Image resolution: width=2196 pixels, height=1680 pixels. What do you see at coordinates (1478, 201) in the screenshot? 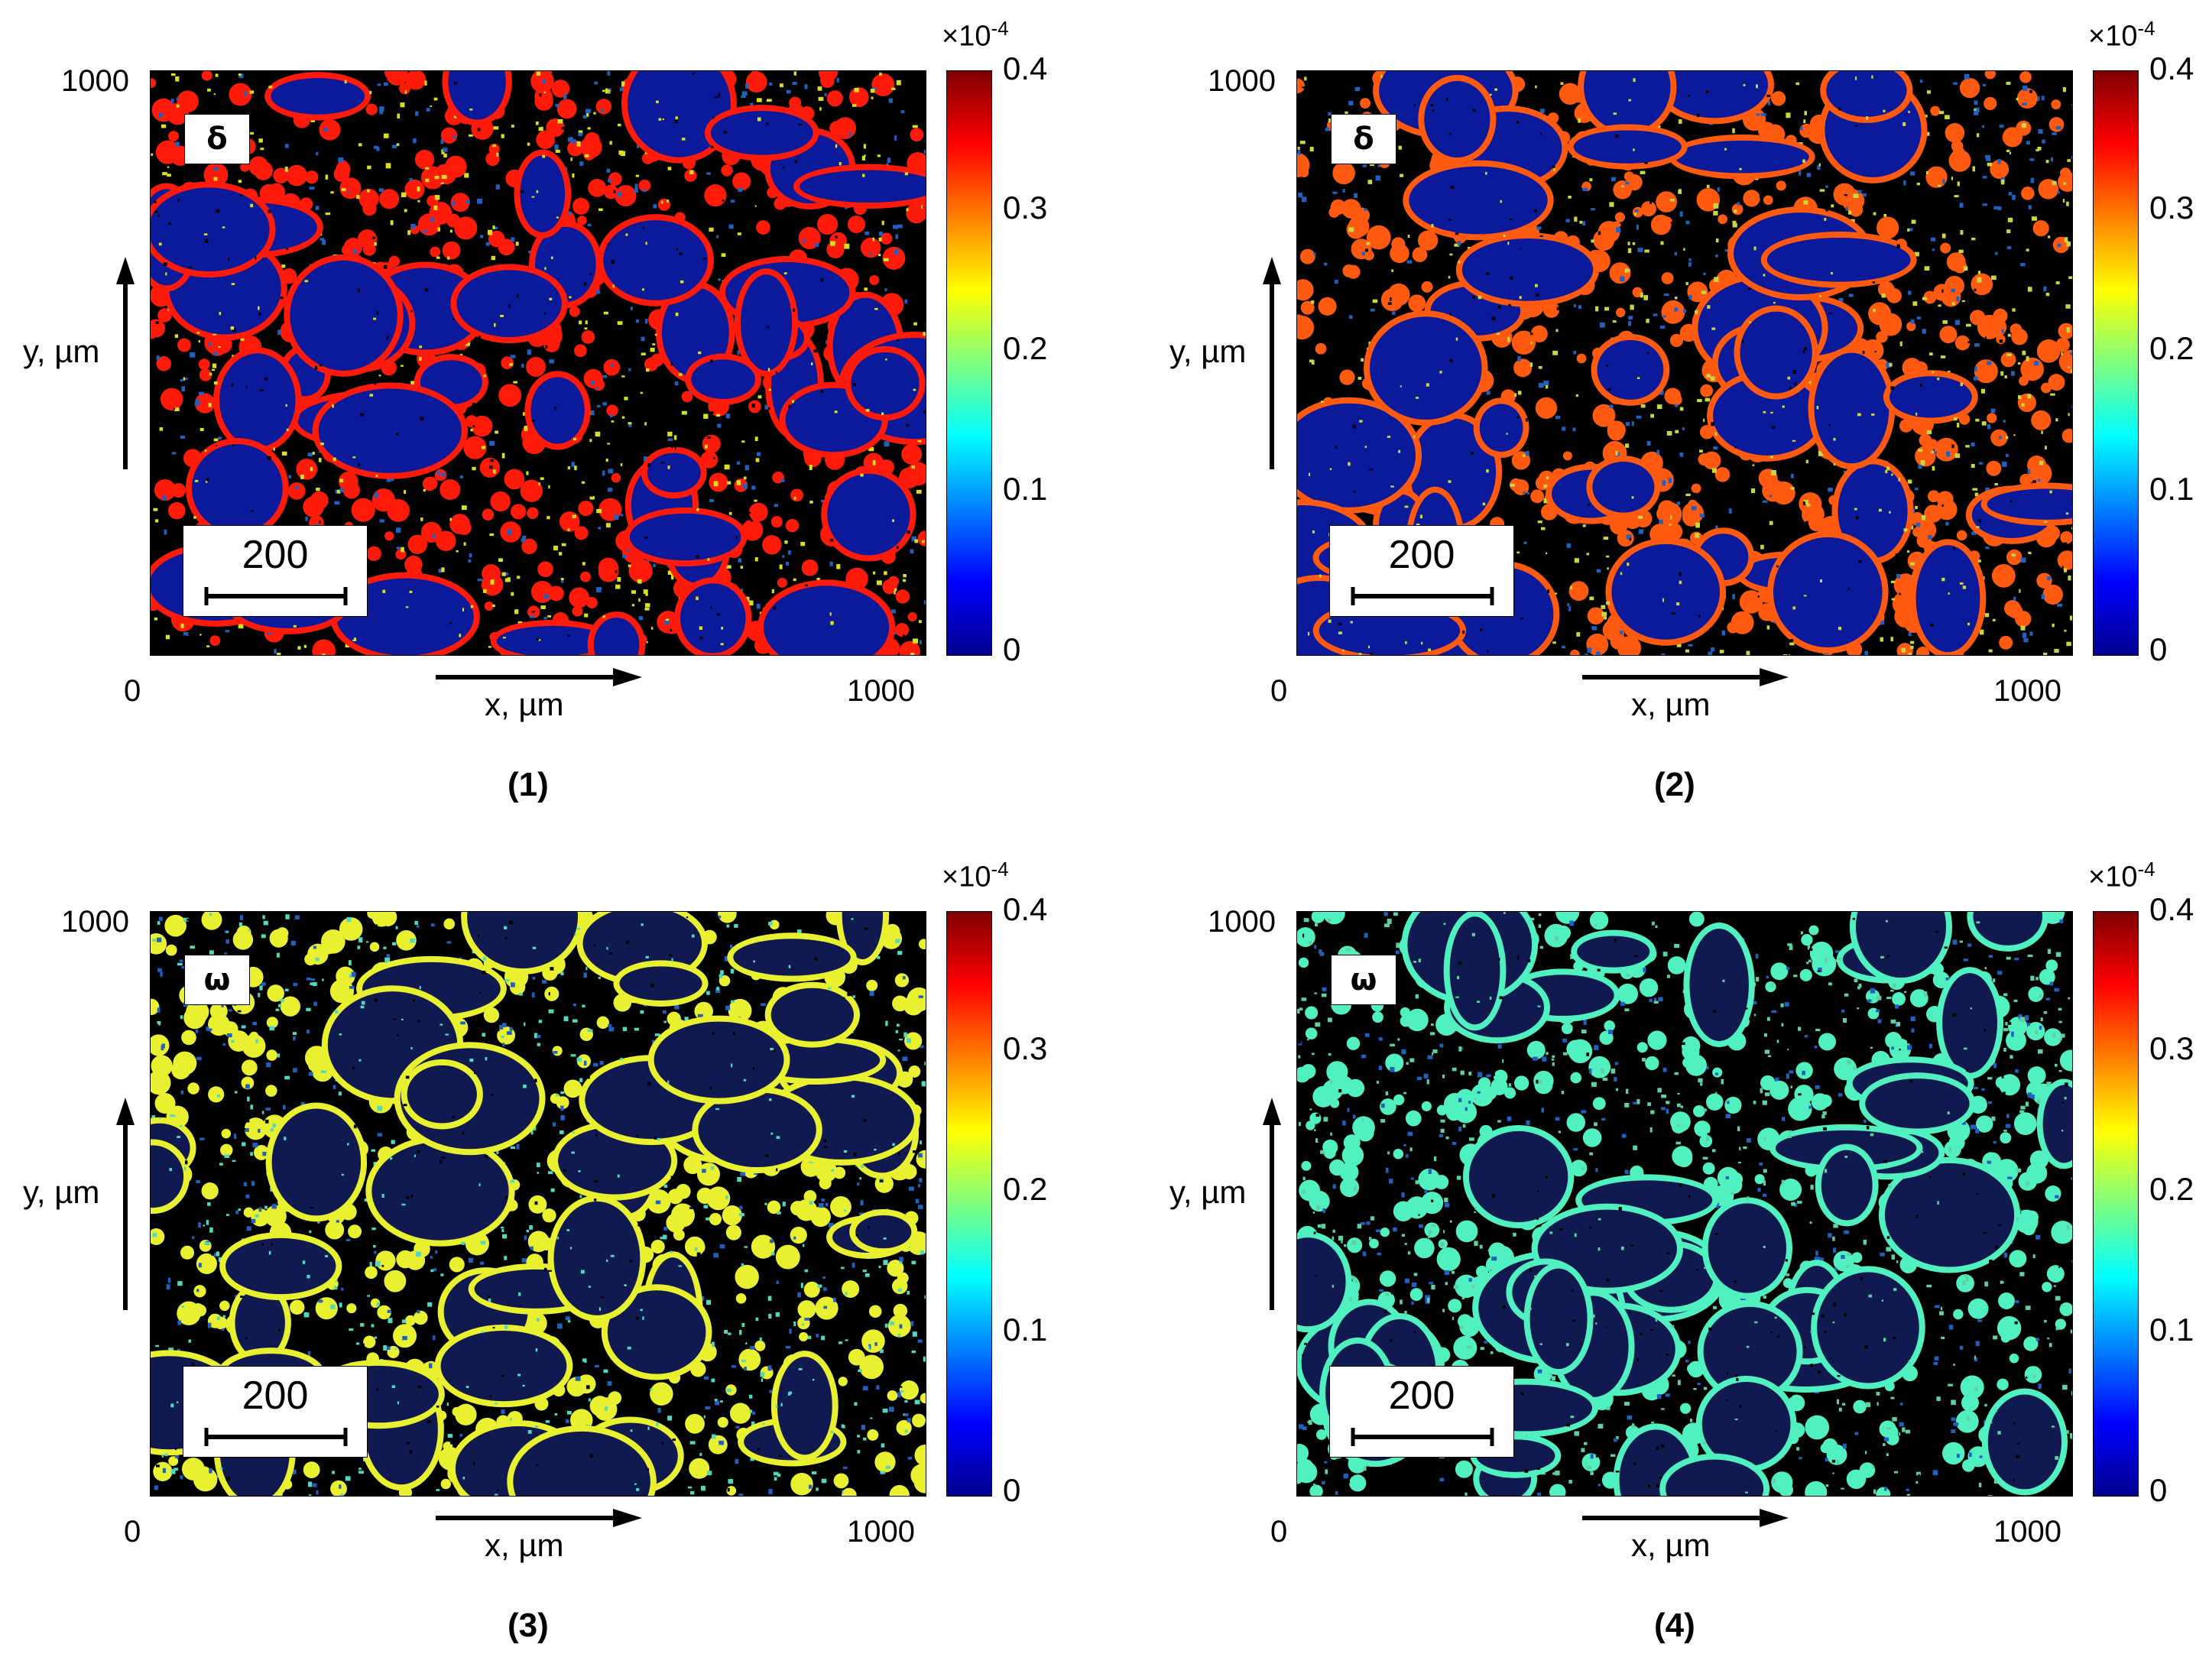
I see `heatmap-grain` at bounding box center [1478, 201].